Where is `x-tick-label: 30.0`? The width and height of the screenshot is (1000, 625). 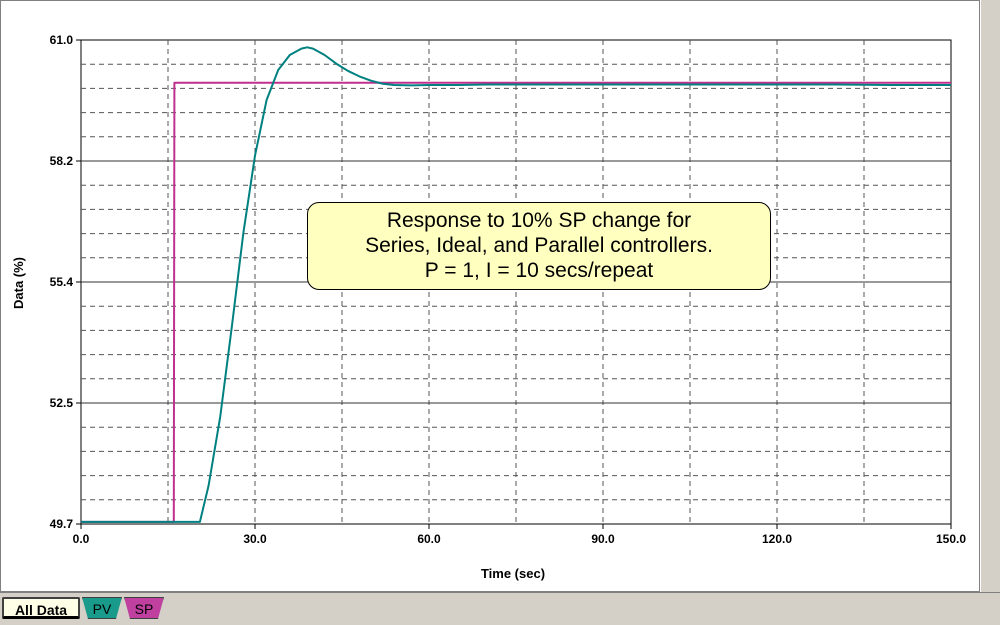 x-tick-label: 30.0 is located at coordinates (255, 539).